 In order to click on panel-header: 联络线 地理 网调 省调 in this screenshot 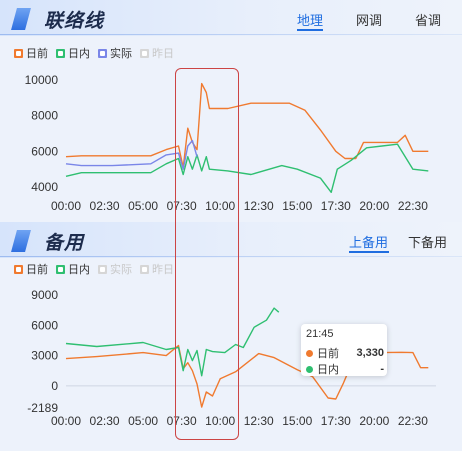, I will do `click(231, 18)`.